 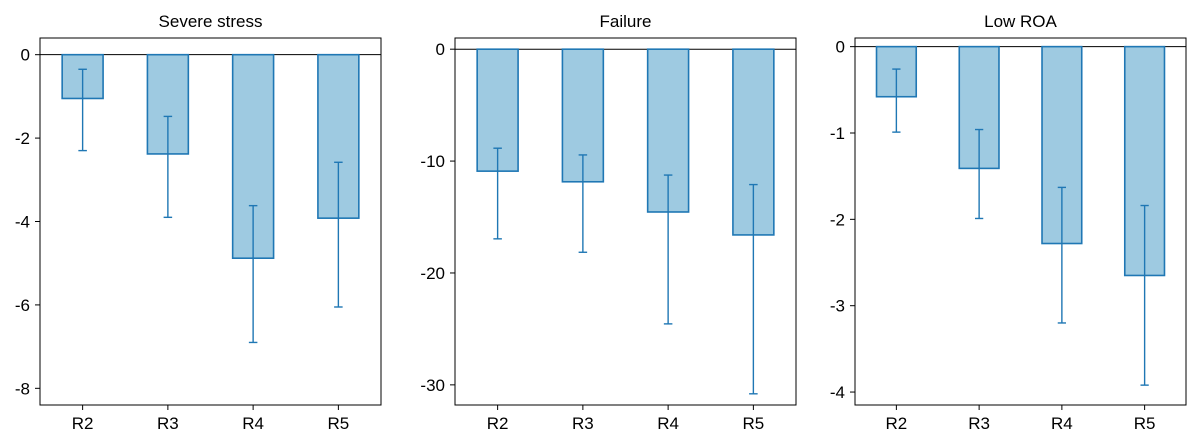 What do you see at coordinates (22, 388) in the screenshot?
I see `y-tick-label: -8` at bounding box center [22, 388].